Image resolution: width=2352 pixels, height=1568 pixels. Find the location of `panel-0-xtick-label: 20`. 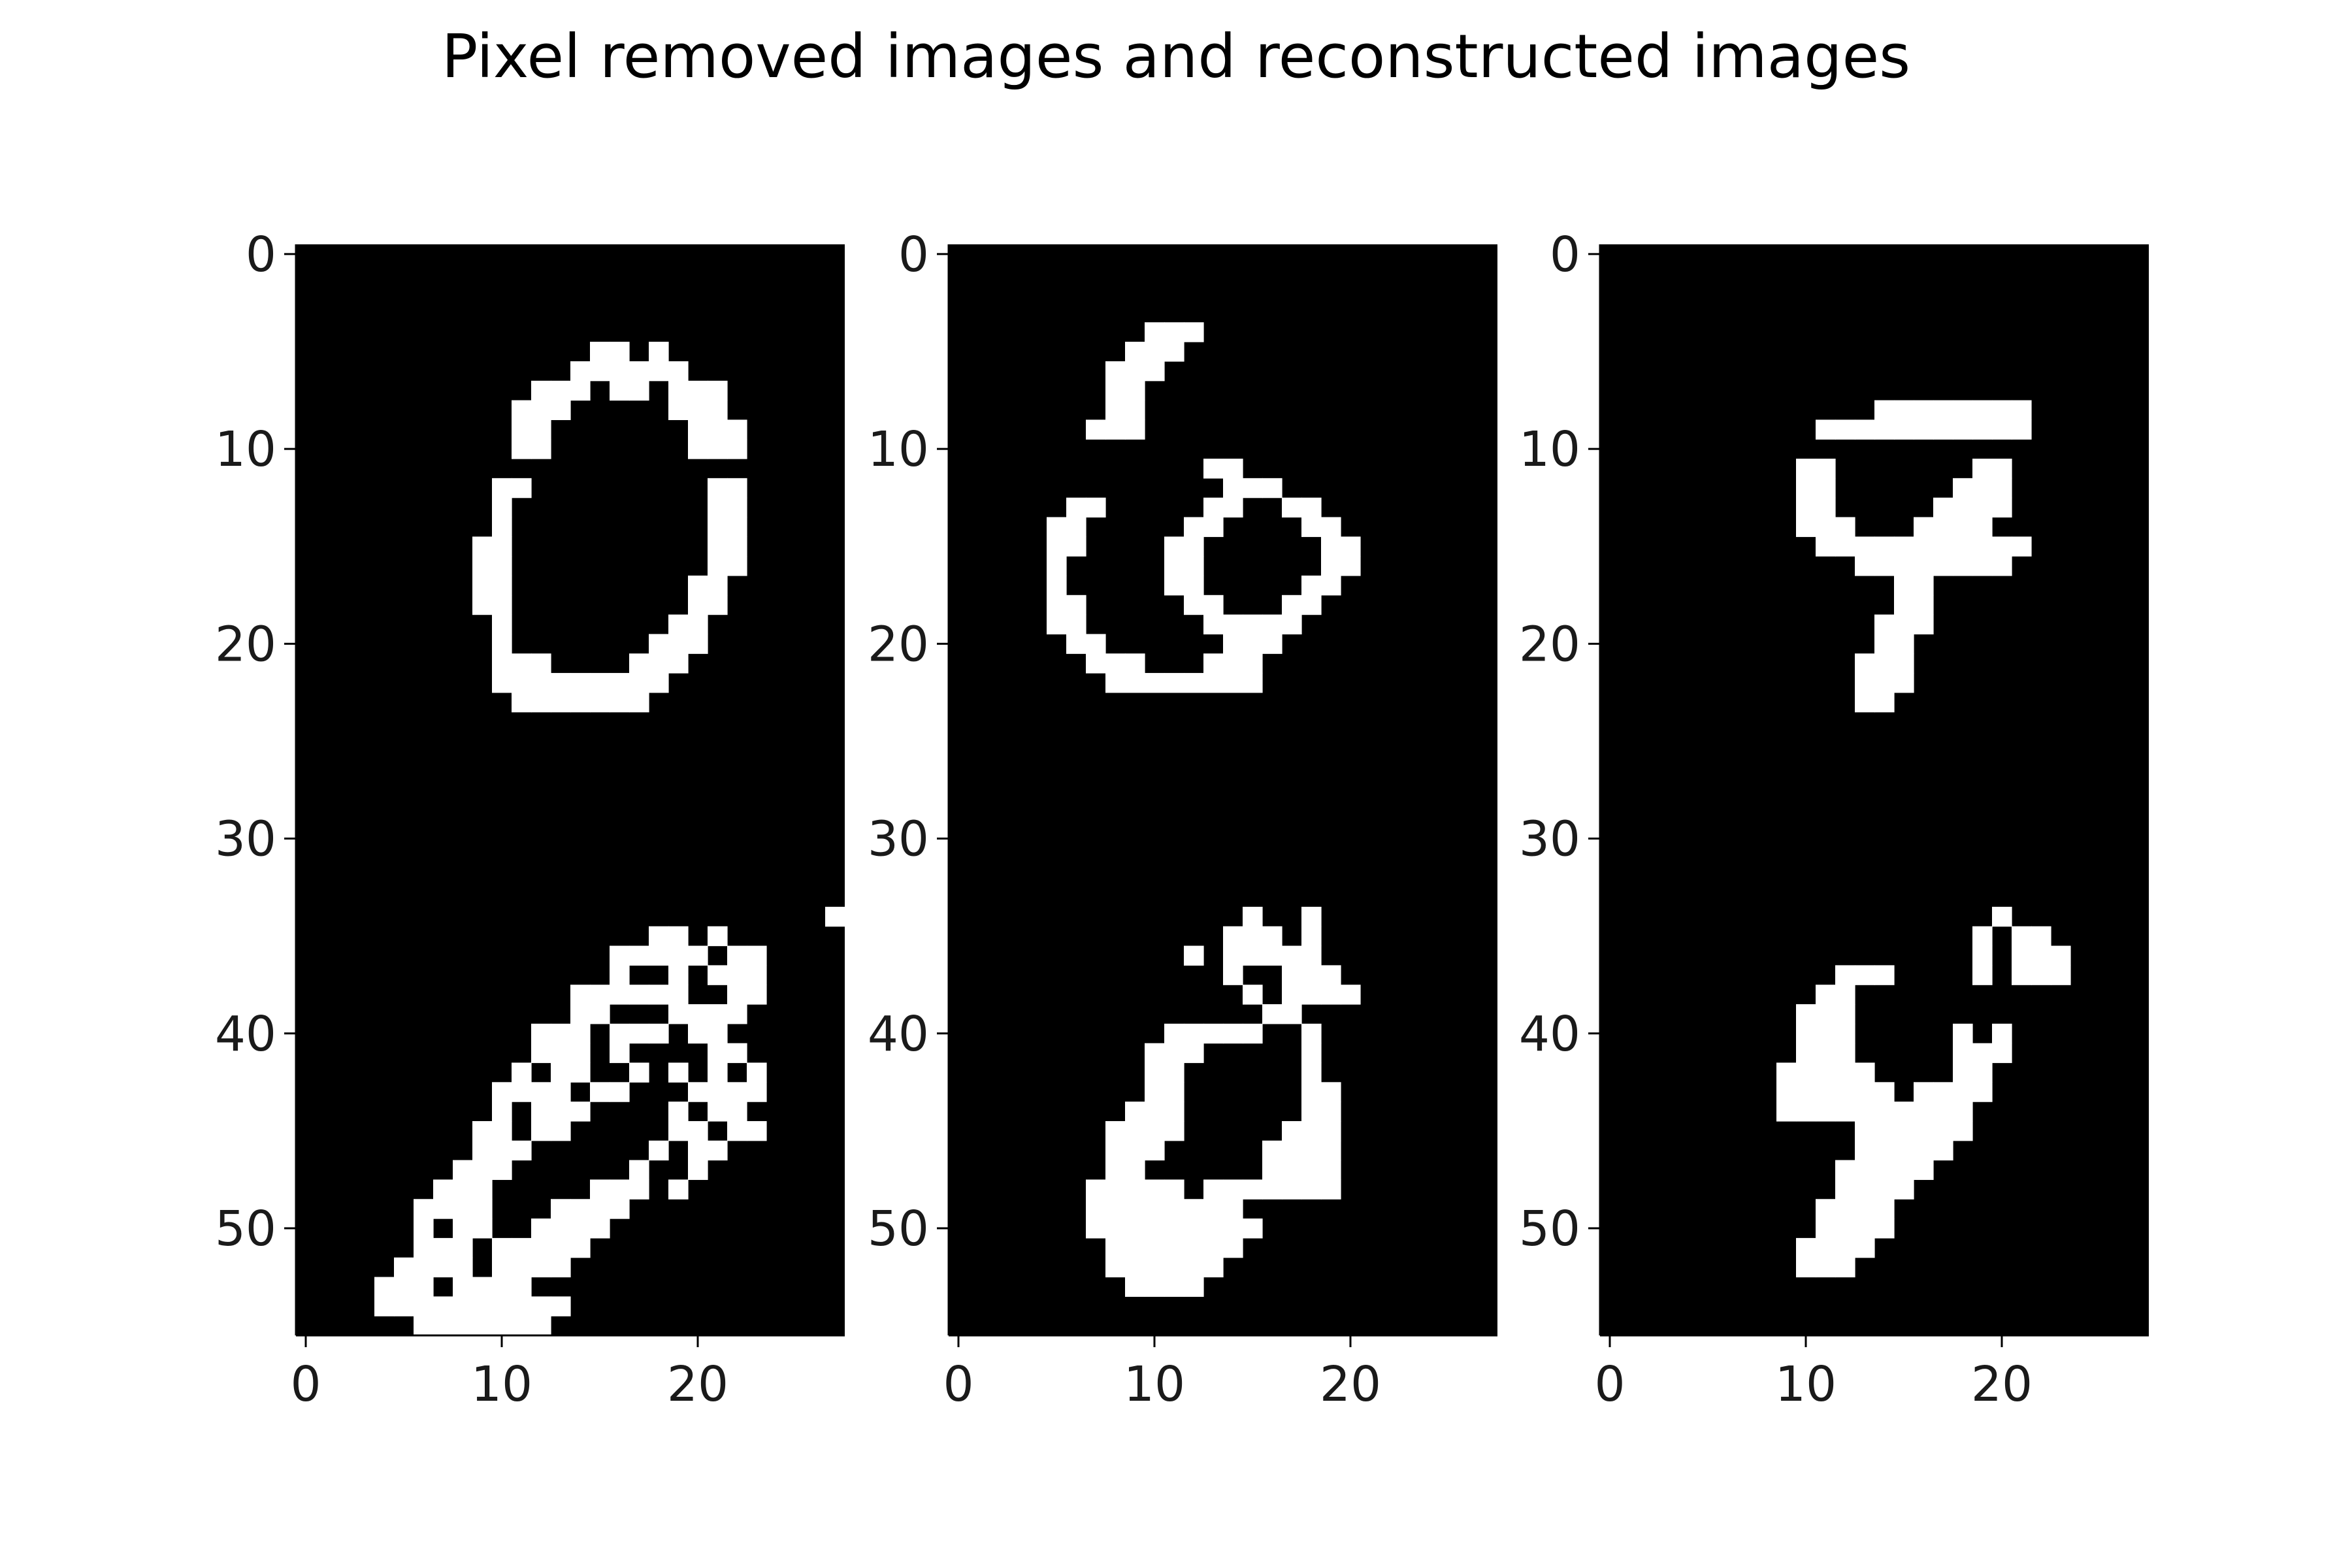

panel-0-xtick-label: 20 is located at coordinates (697, 1384).